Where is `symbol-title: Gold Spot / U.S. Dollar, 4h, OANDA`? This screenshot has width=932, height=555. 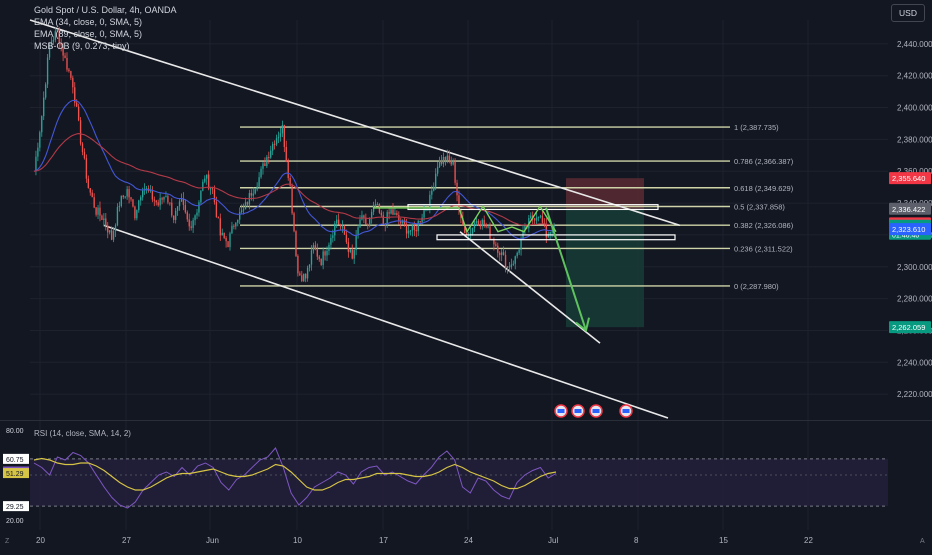 symbol-title: Gold Spot / U.S. Dollar, 4h, OANDA is located at coordinates (105, 10).